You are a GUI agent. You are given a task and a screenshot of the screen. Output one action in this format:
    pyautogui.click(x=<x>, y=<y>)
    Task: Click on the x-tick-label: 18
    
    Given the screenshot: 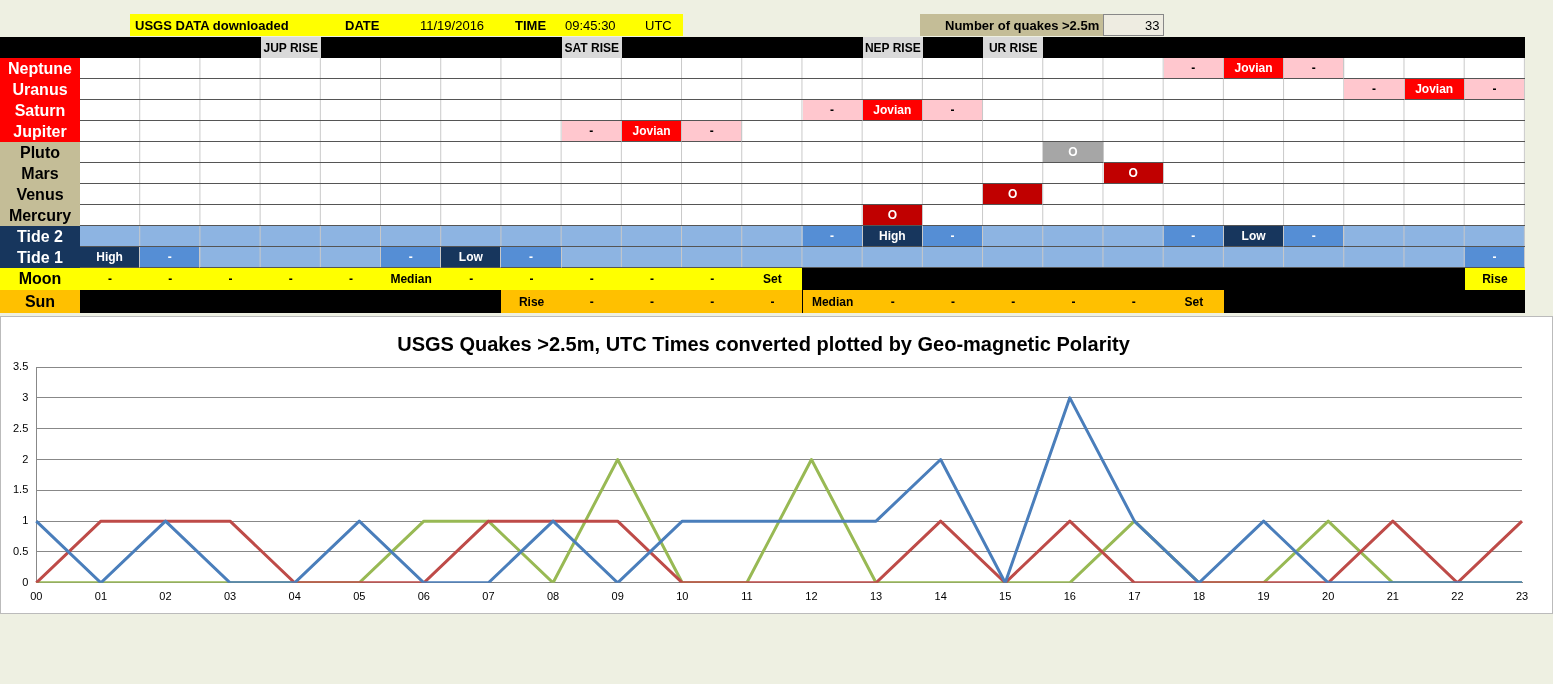 What is the action you would take?
    pyautogui.click(x=1199, y=596)
    